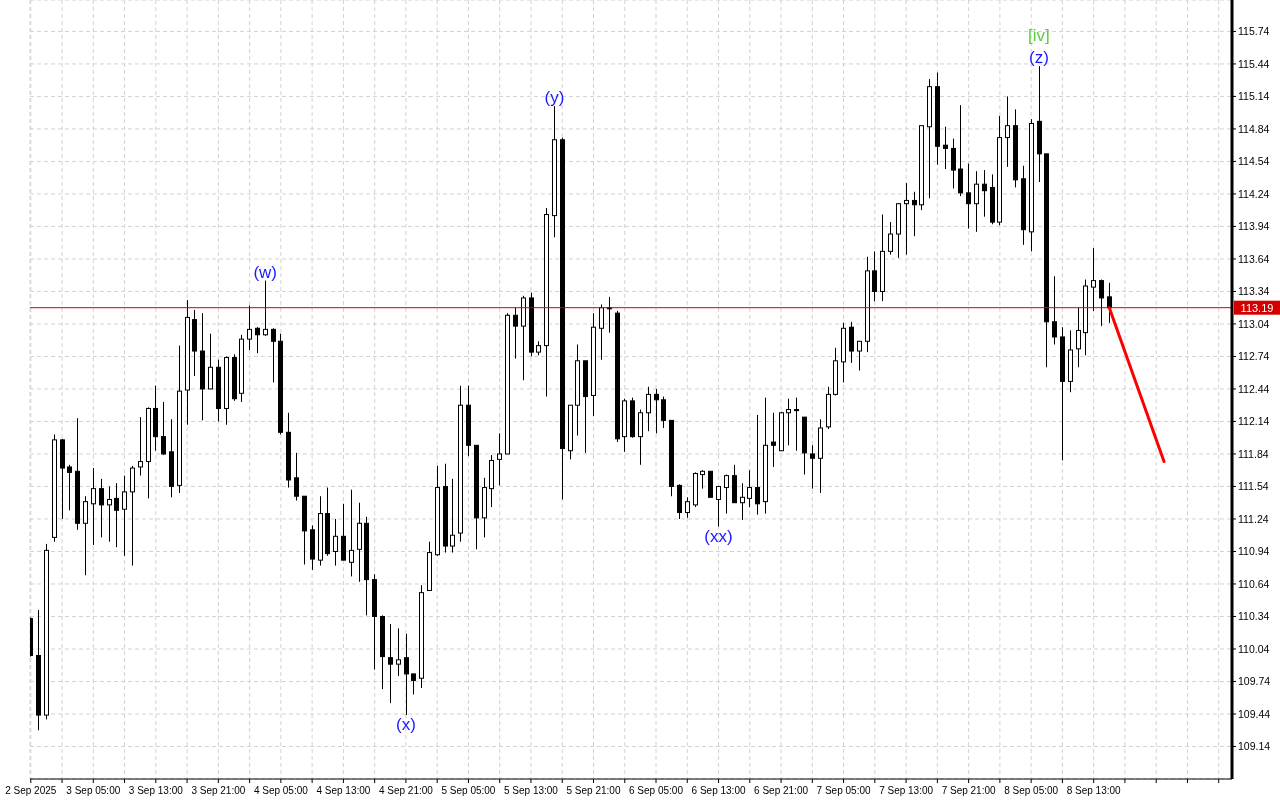  I want to click on x-tick-label: 7 Sep 13:00, so click(906, 790).